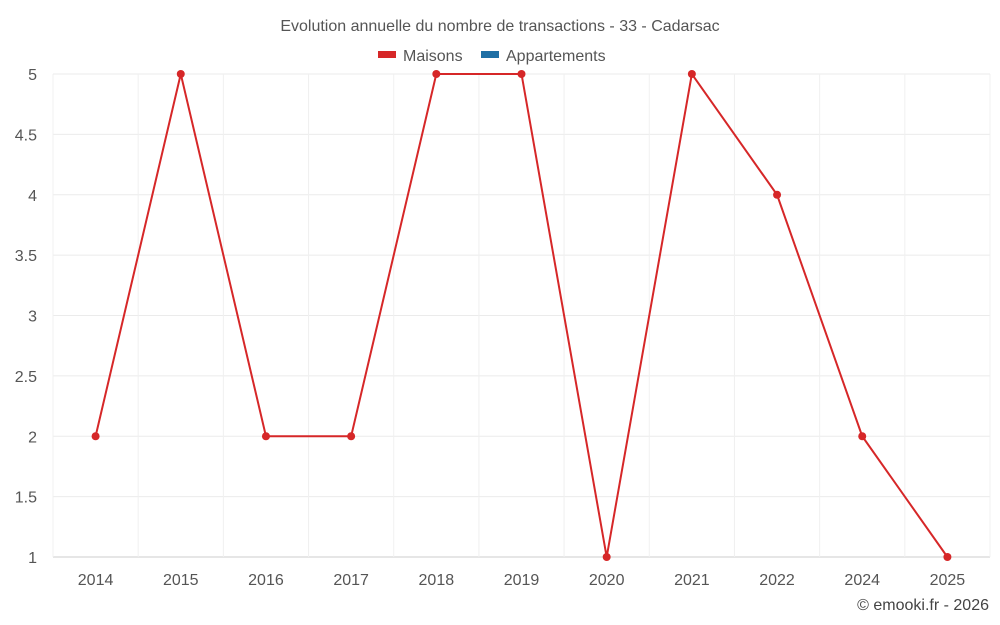 The height and width of the screenshot is (625, 1000). I want to click on legend-swatch-maisons, so click(387, 54).